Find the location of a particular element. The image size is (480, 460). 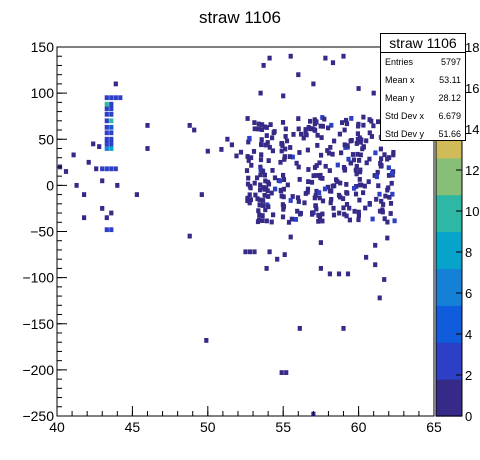

stats-label: Mean x is located at coordinates (400, 80).